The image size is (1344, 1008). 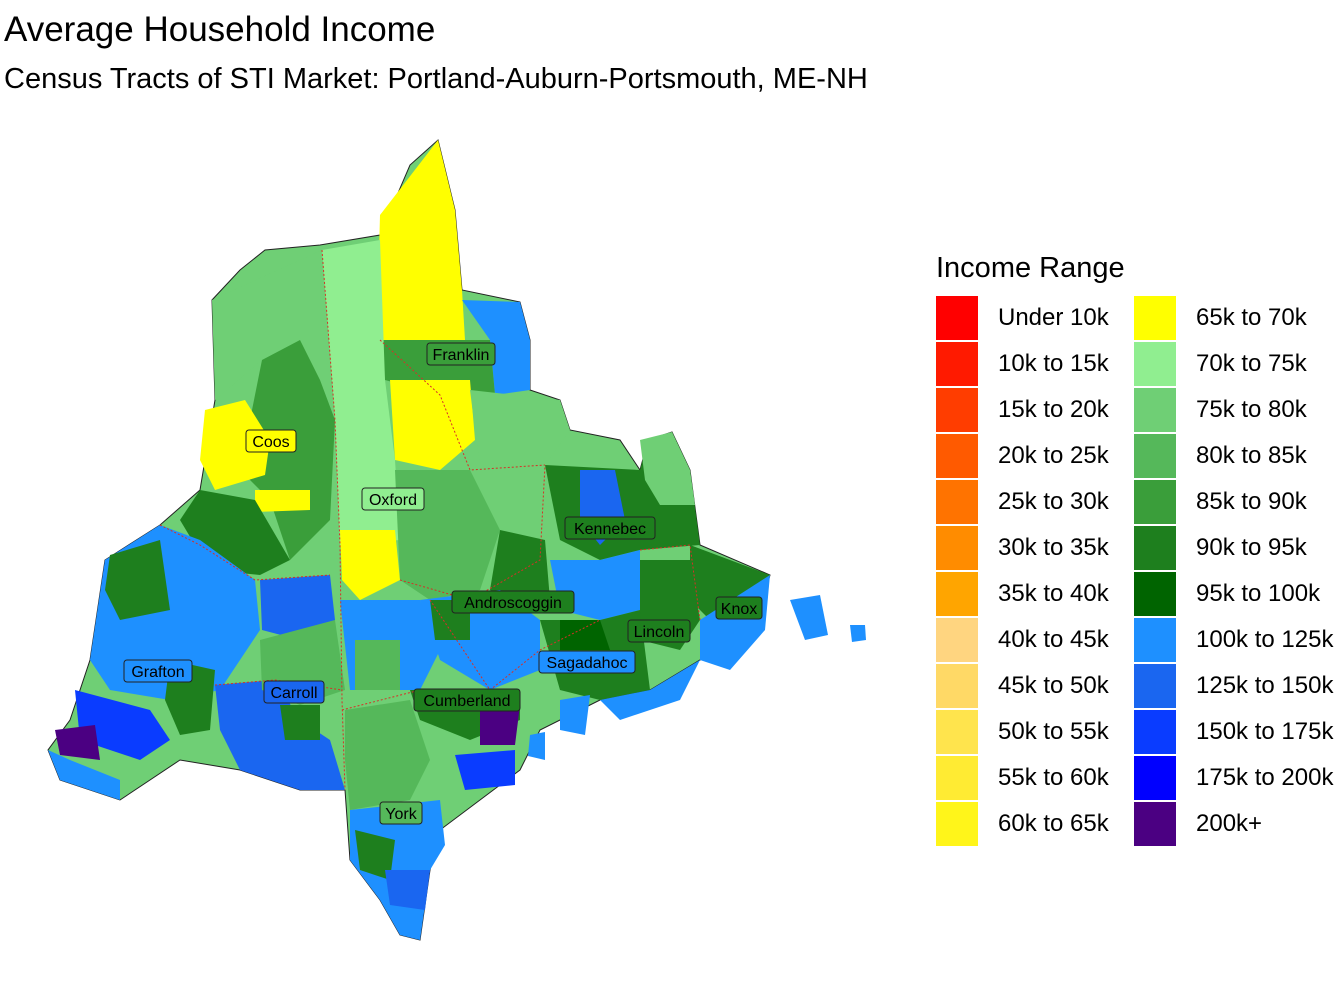 I want to click on legend-label: 200k+, so click(x=1229, y=823).